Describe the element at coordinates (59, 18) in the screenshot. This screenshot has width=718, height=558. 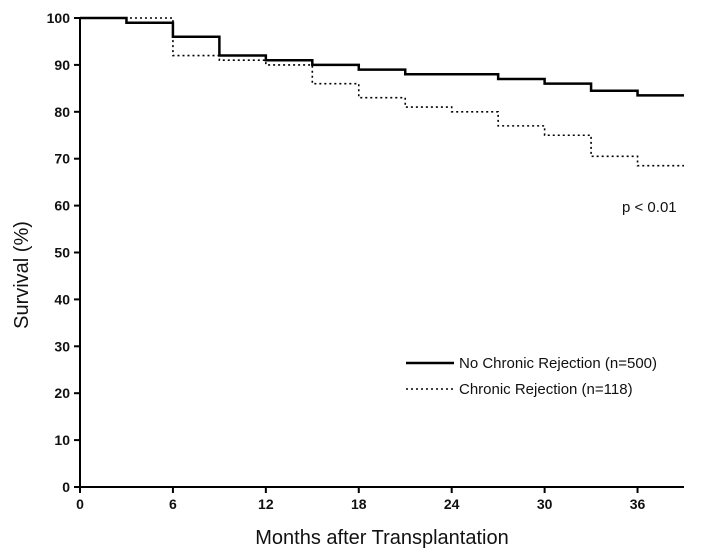
I see `y-tick-label: 100` at that location.